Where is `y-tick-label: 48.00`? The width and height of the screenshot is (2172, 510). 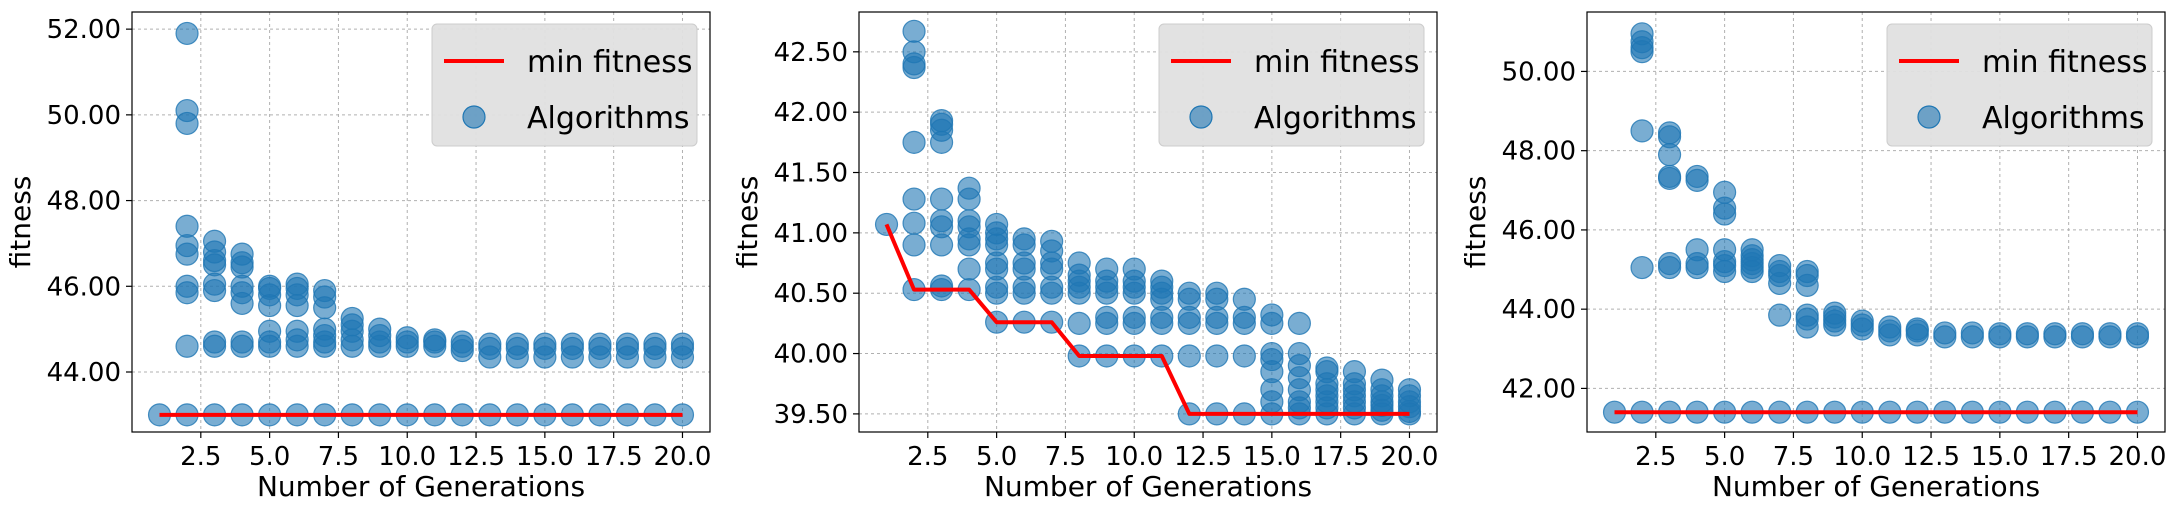 y-tick-label: 48.00 is located at coordinates (1539, 152).